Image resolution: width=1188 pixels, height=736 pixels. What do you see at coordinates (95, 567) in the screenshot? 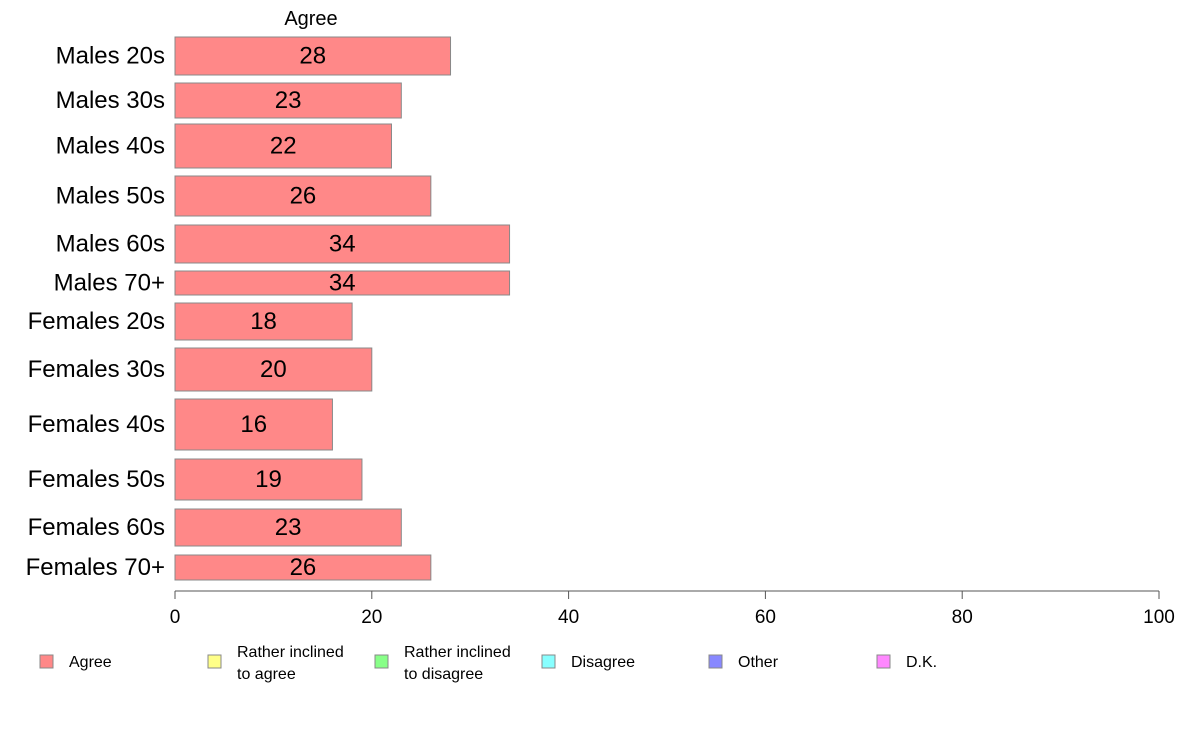
I see `category-label: Females 70+` at bounding box center [95, 567].